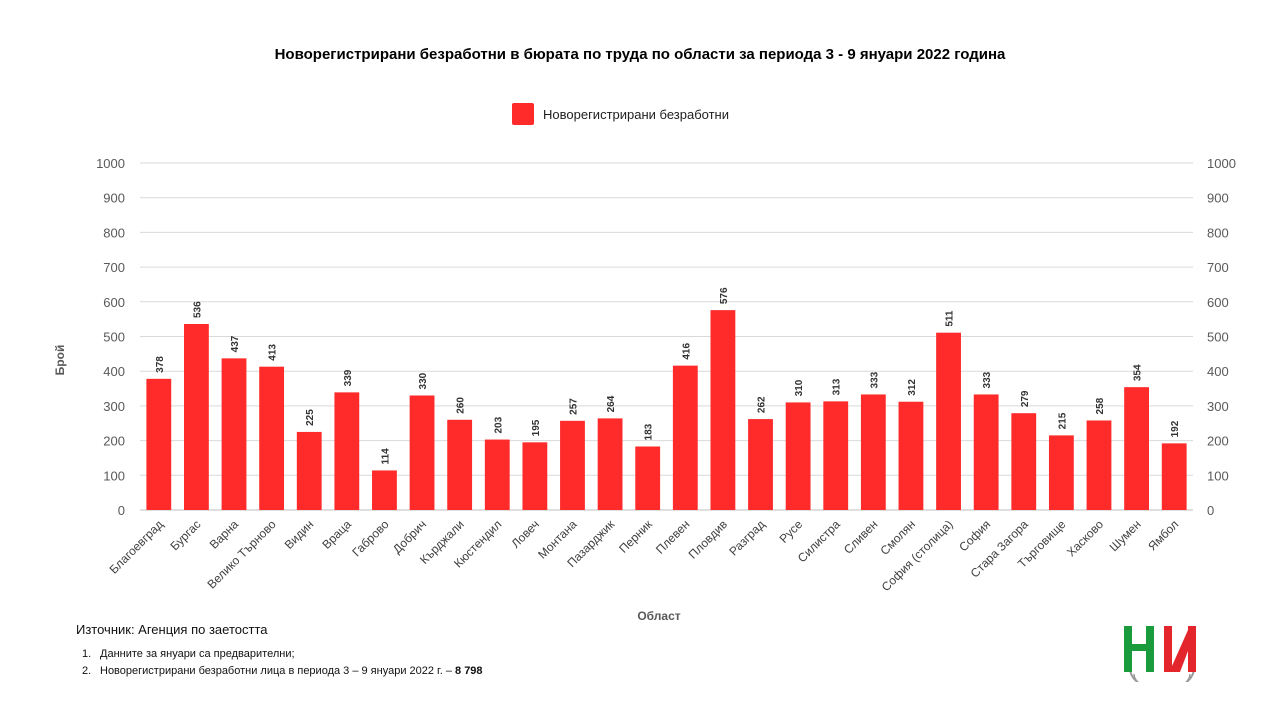  Describe the element at coordinates (114, 475) in the screenshot. I see `y-tick-label-left: 100` at that location.